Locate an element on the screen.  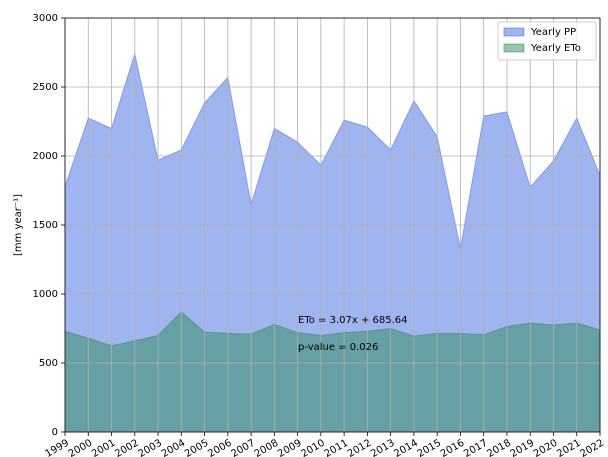
y-tick-label: 2000 is located at coordinates (45, 156).